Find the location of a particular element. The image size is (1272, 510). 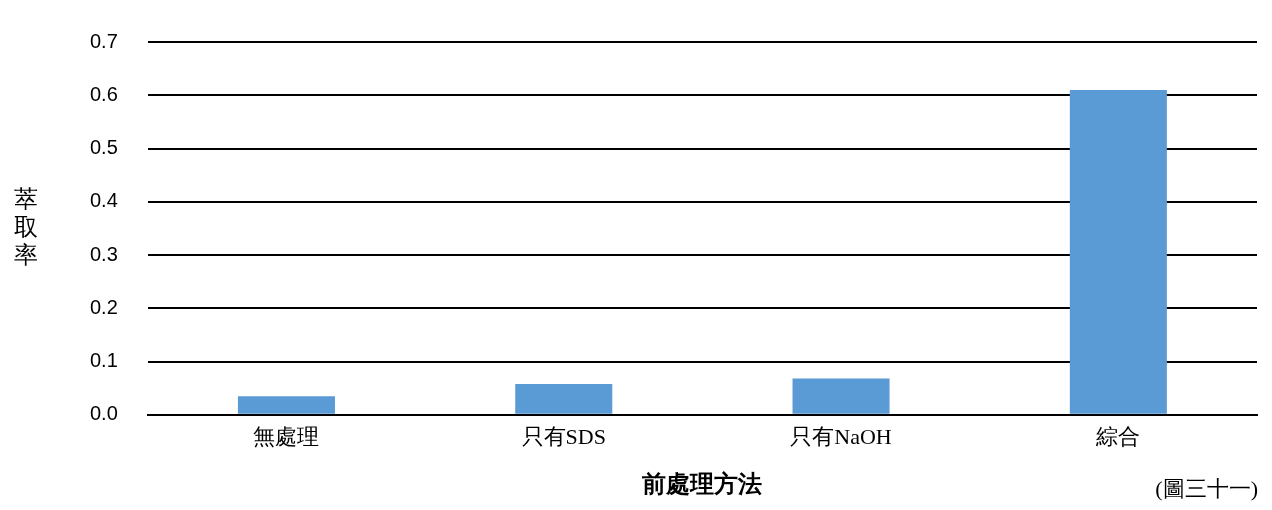

y-tick-label: 0.7 is located at coordinates (103, 40).